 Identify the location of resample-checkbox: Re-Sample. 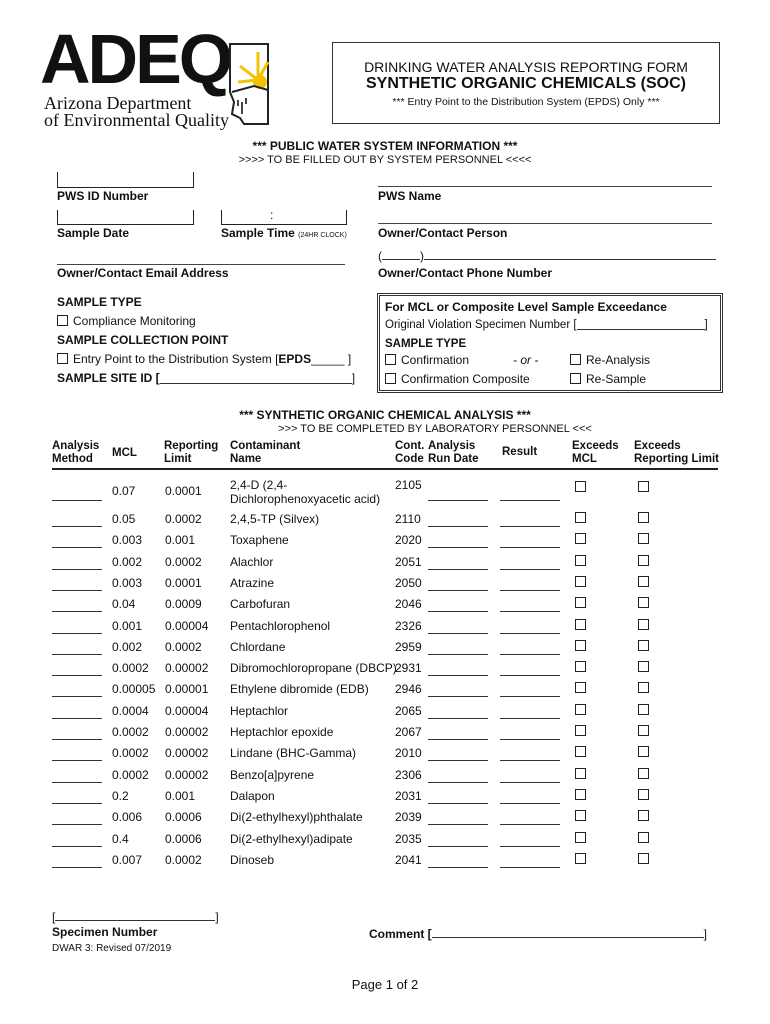
(608, 379).